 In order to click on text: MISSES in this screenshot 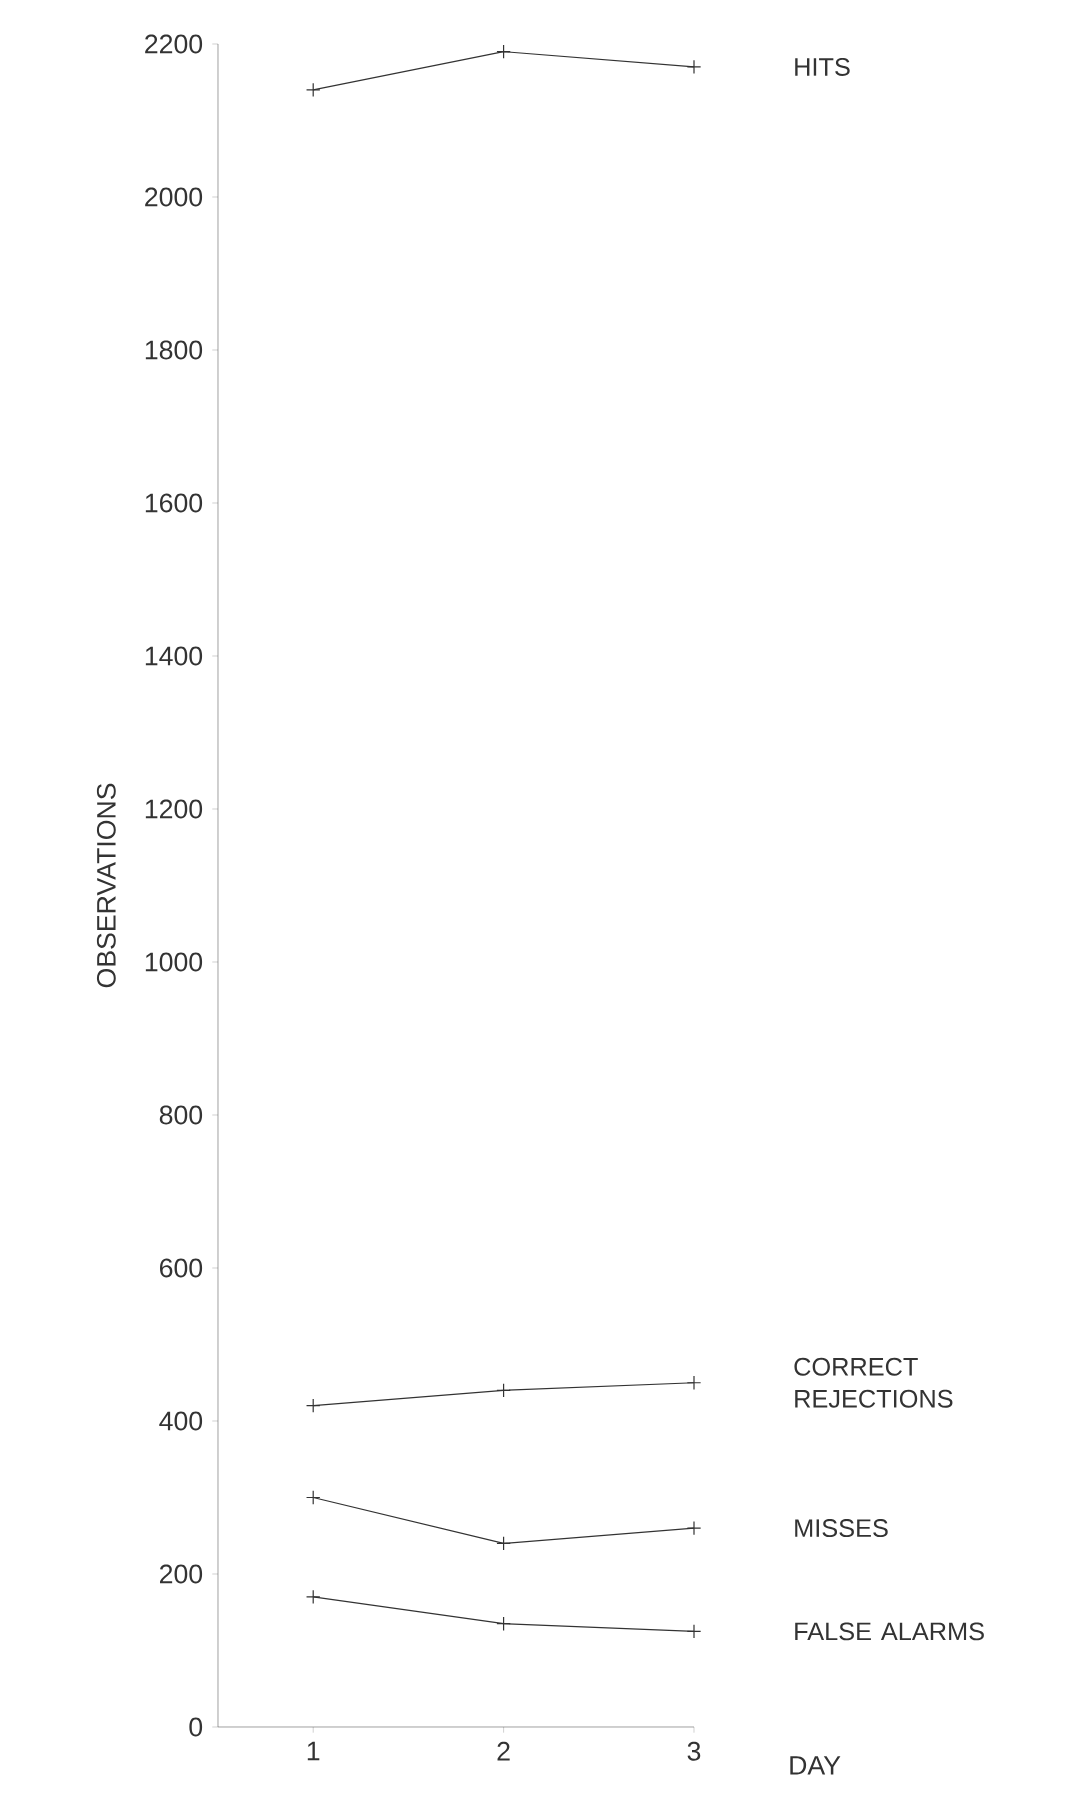, I will do `click(841, 1528)`.